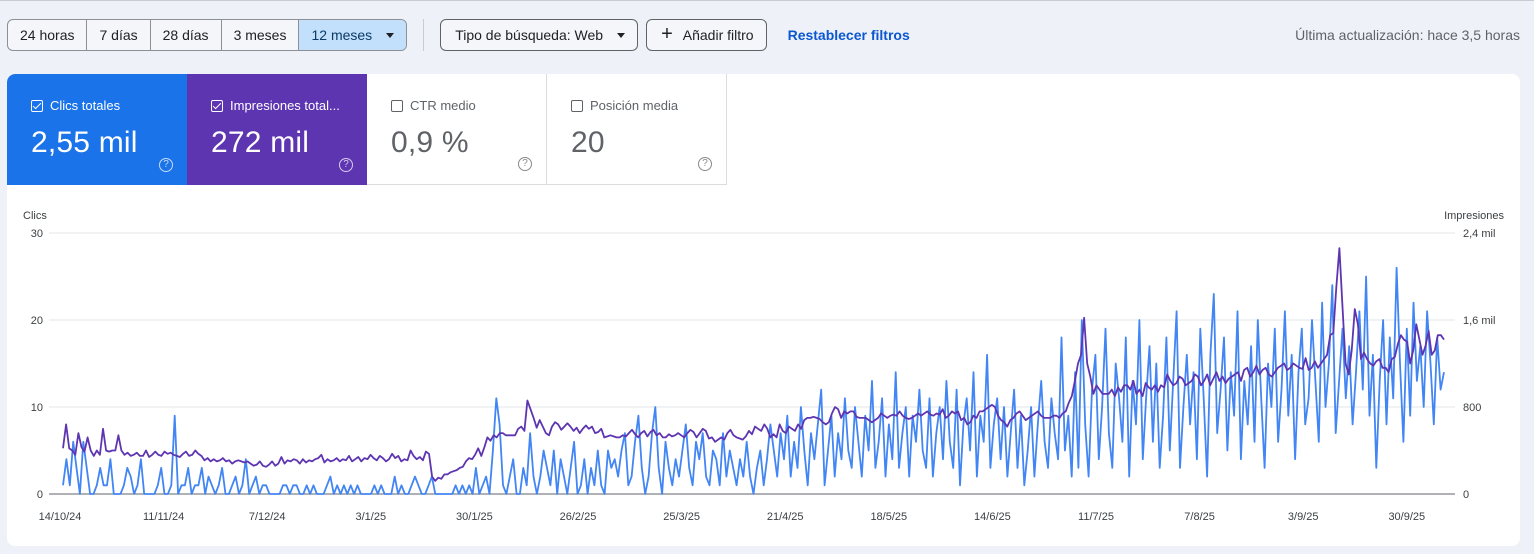  I want to click on y-left-tick-label: 0, so click(40, 495).